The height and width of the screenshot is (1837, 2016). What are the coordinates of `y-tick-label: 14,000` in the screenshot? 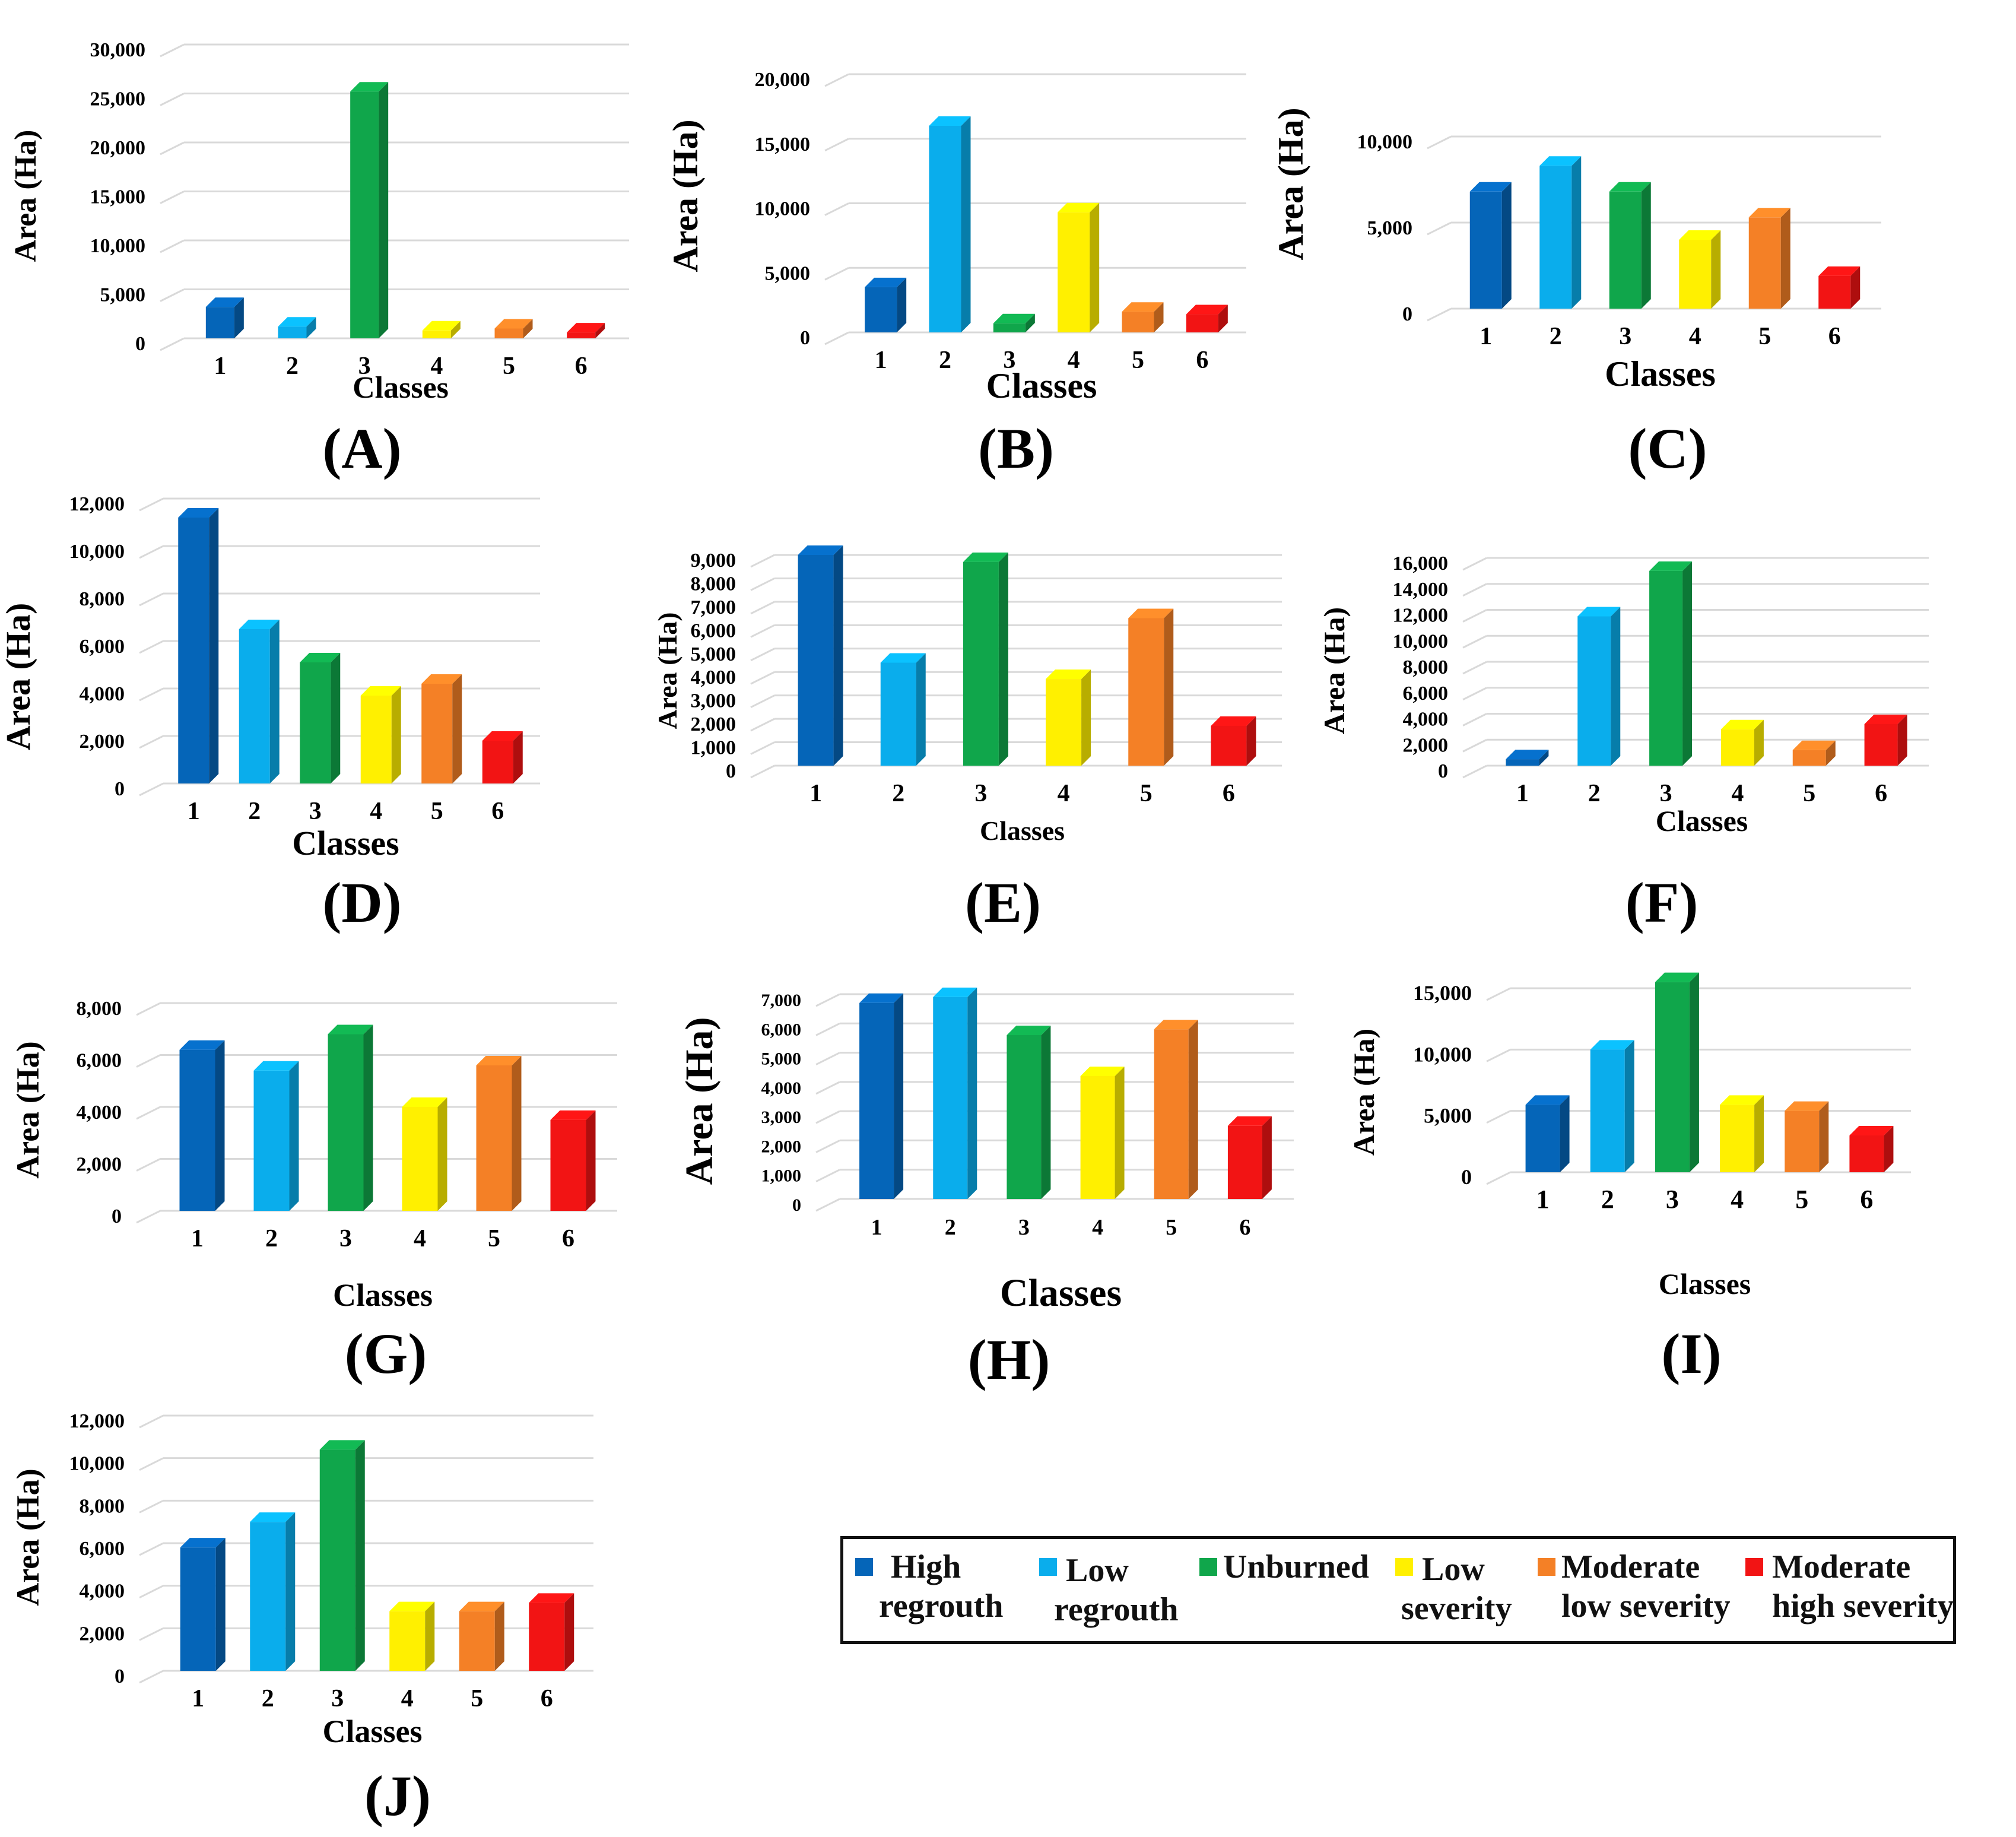 It's located at (1421, 590).